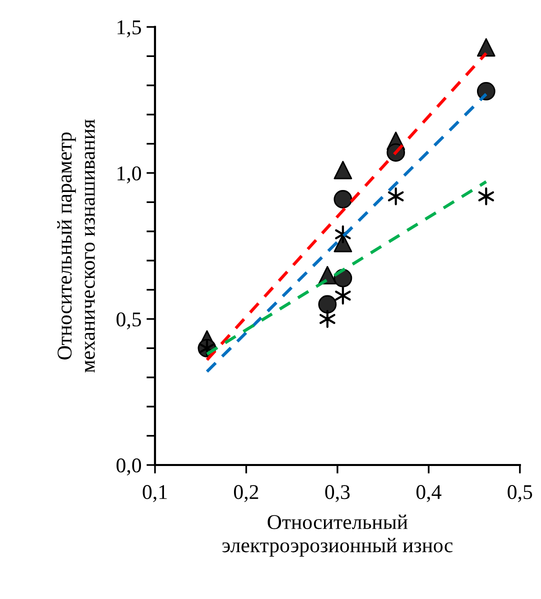 This screenshot has width=541, height=599. I want to click on y-tick-label: 0,0, so click(129, 467).